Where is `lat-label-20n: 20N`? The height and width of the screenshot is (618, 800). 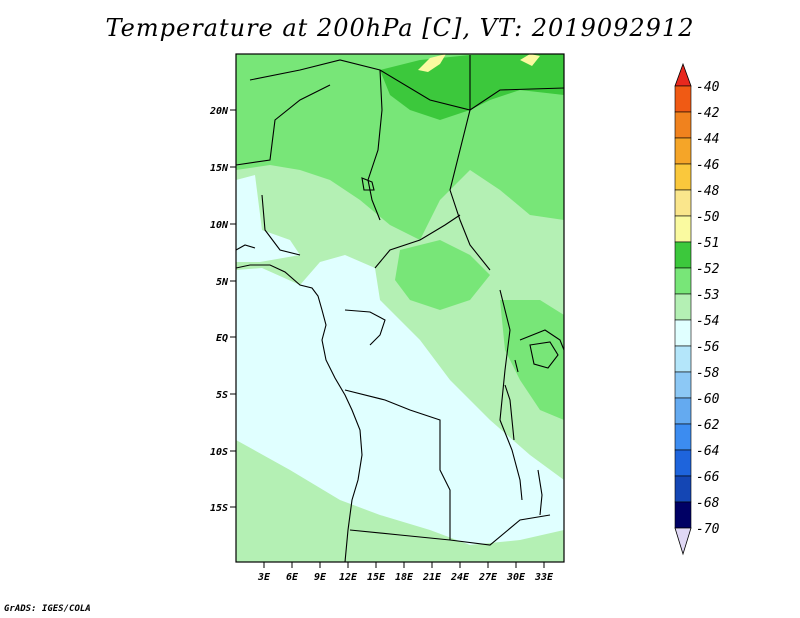 lat-label-20n: 20N is located at coordinates (219, 111).